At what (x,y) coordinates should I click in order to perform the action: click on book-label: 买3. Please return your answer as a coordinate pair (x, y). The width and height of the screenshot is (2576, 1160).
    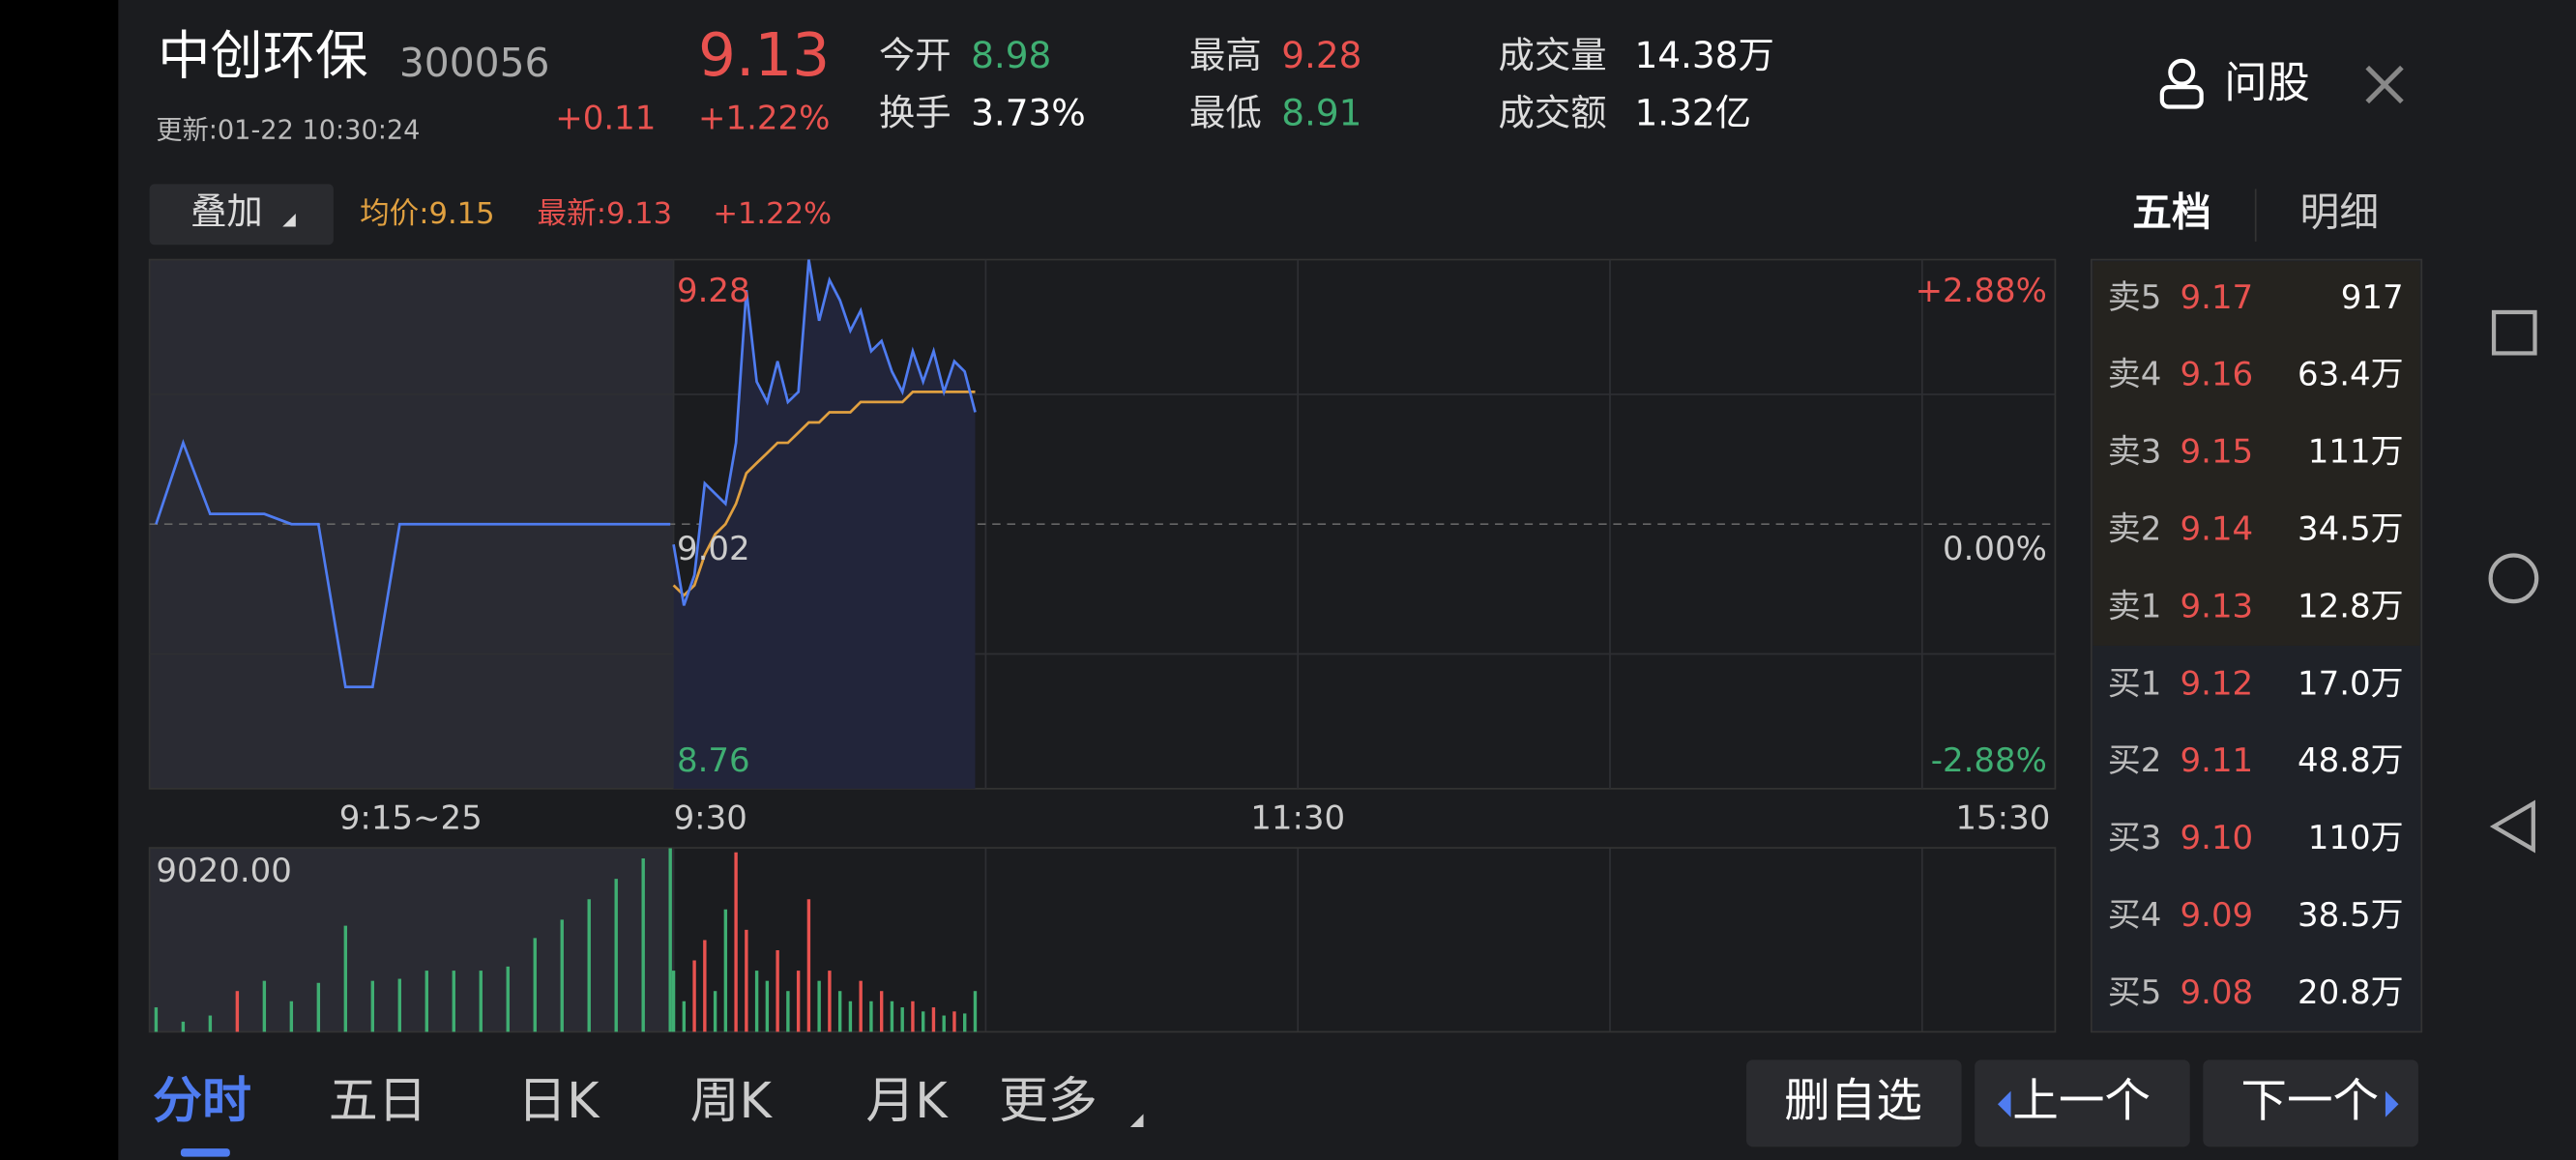
    Looking at the image, I should click on (2135, 838).